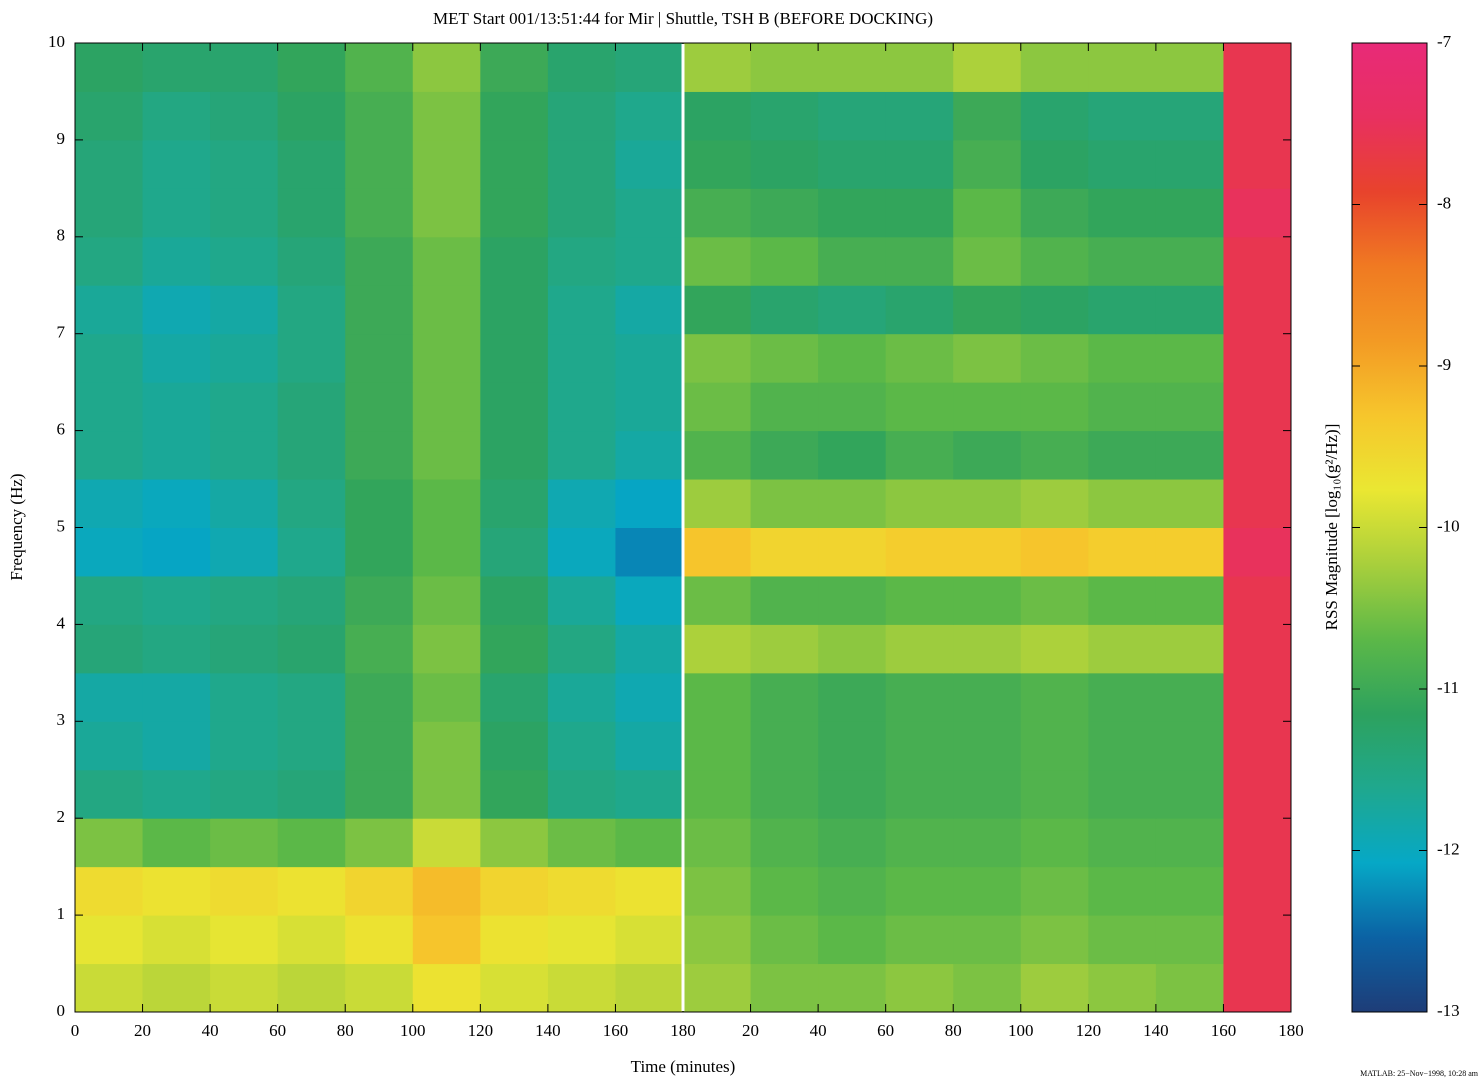 The image size is (1482, 1081). What do you see at coordinates (1448, 687) in the screenshot?
I see `colorbar-tick-label: -11` at bounding box center [1448, 687].